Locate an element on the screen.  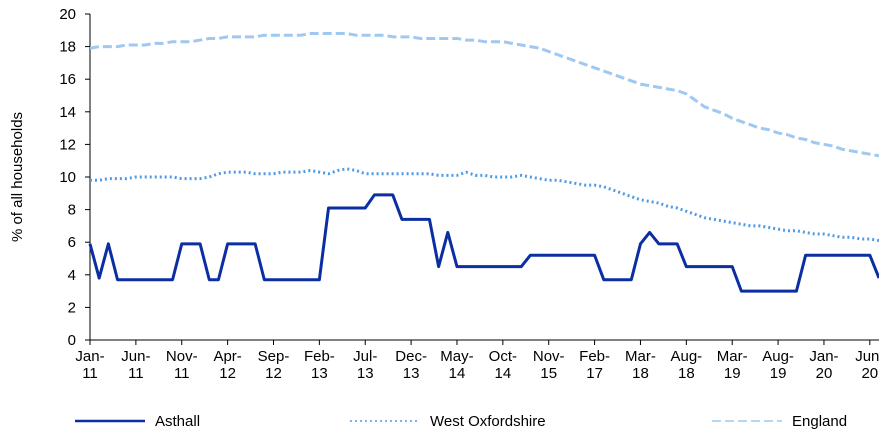
y-tick-label: 4 is located at coordinates (72, 275).